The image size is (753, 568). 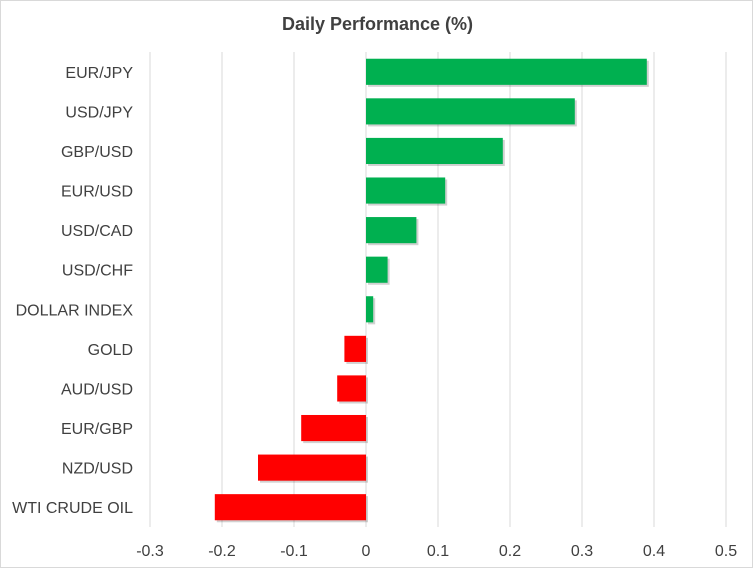 What do you see at coordinates (97, 192) in the screenshot?
I see `category-label: EUR/USD` at bounding box center [97, 192].